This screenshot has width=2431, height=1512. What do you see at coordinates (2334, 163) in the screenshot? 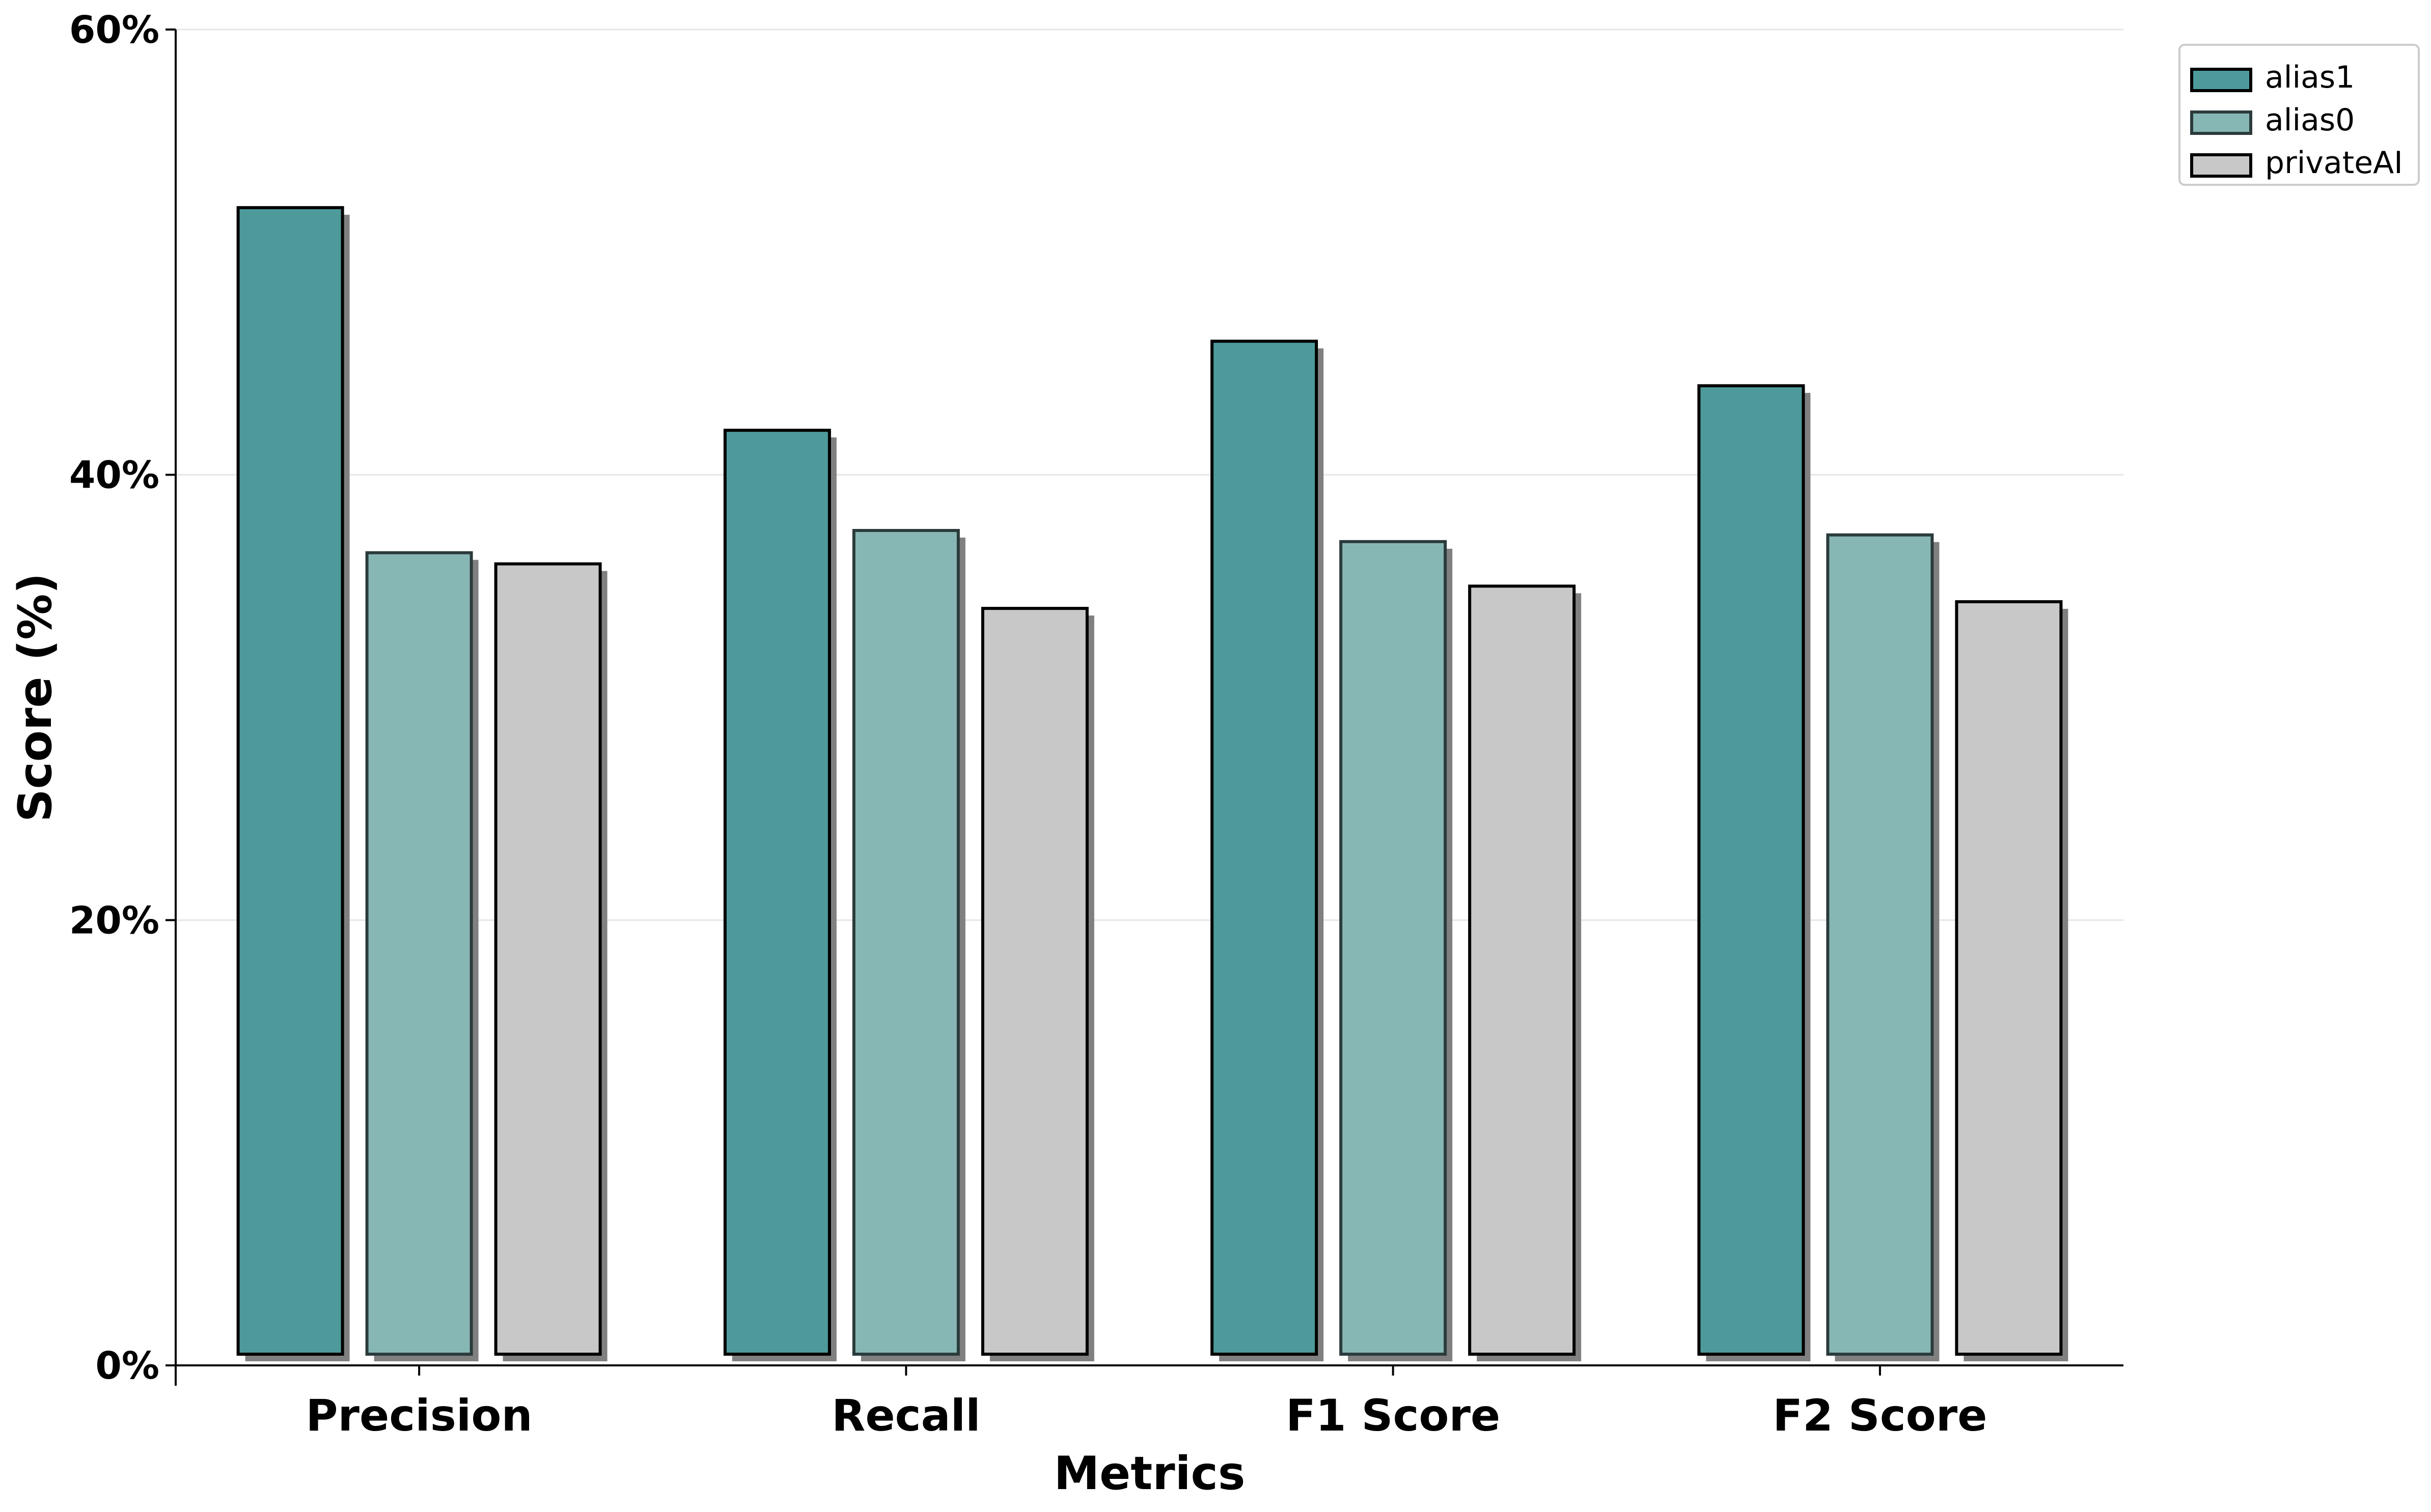
I see `legend-label: privateAI` at bounding box center [2334, 163].